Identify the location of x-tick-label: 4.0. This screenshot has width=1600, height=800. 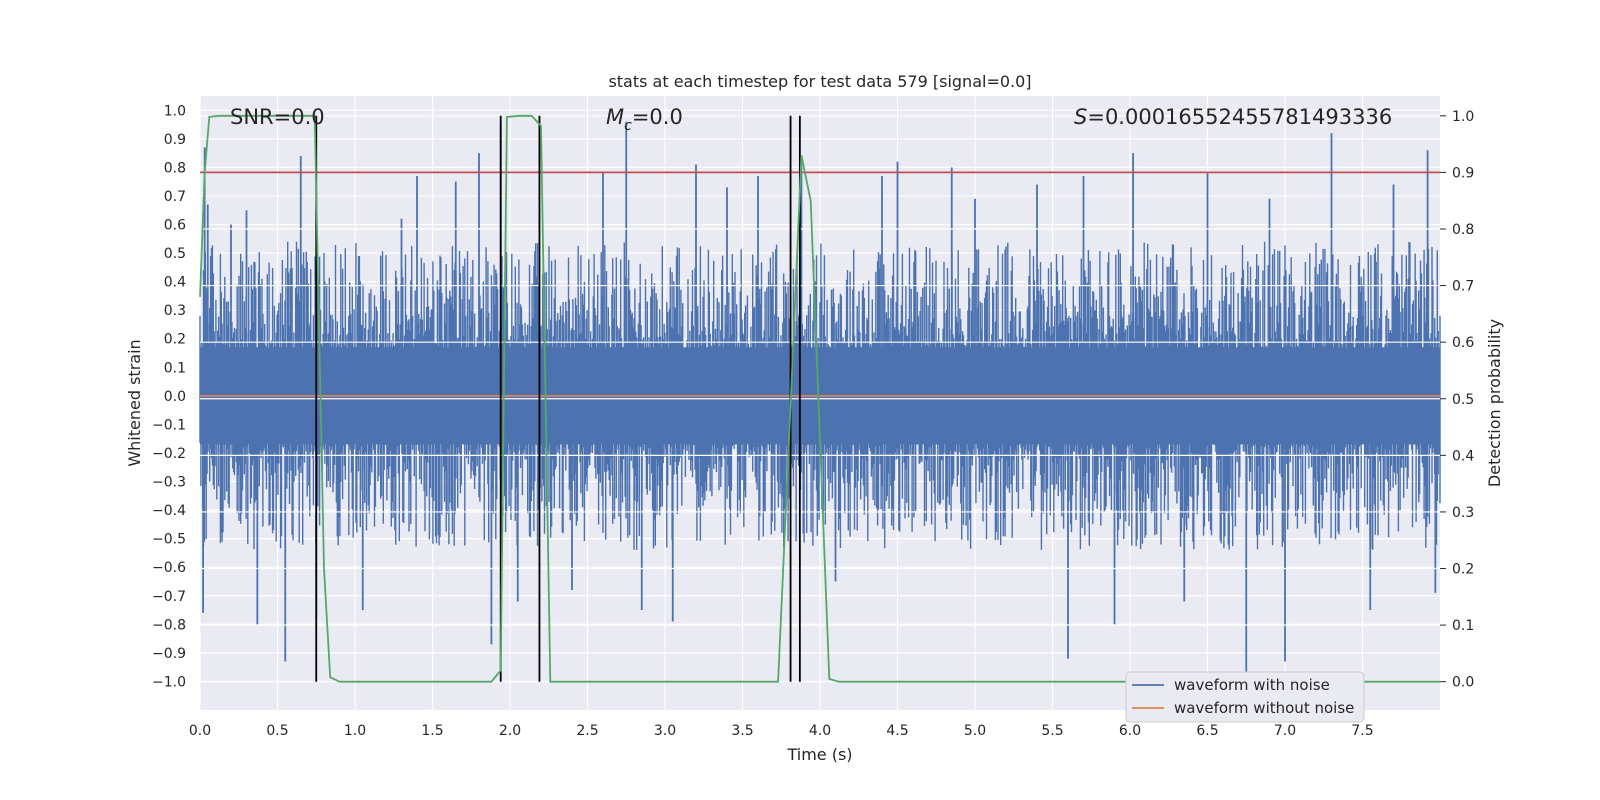
(820, 731).